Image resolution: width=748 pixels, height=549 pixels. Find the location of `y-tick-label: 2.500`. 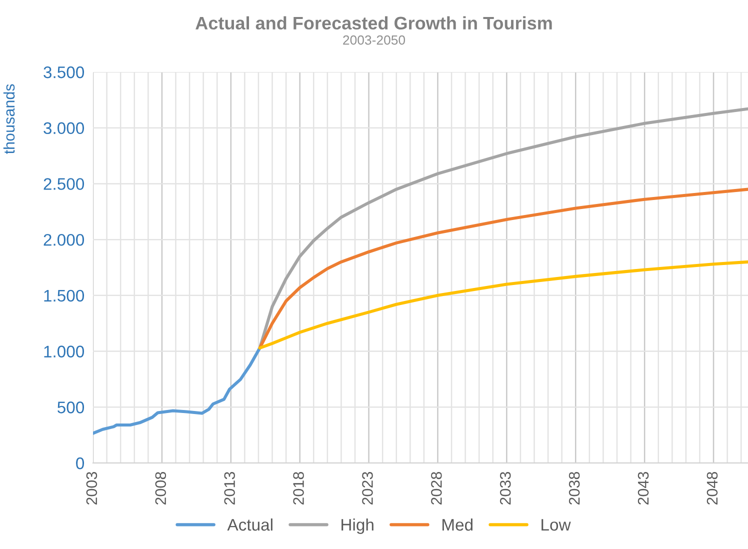

y-tick-label: 2.500 is located at coordinates (64, 184).